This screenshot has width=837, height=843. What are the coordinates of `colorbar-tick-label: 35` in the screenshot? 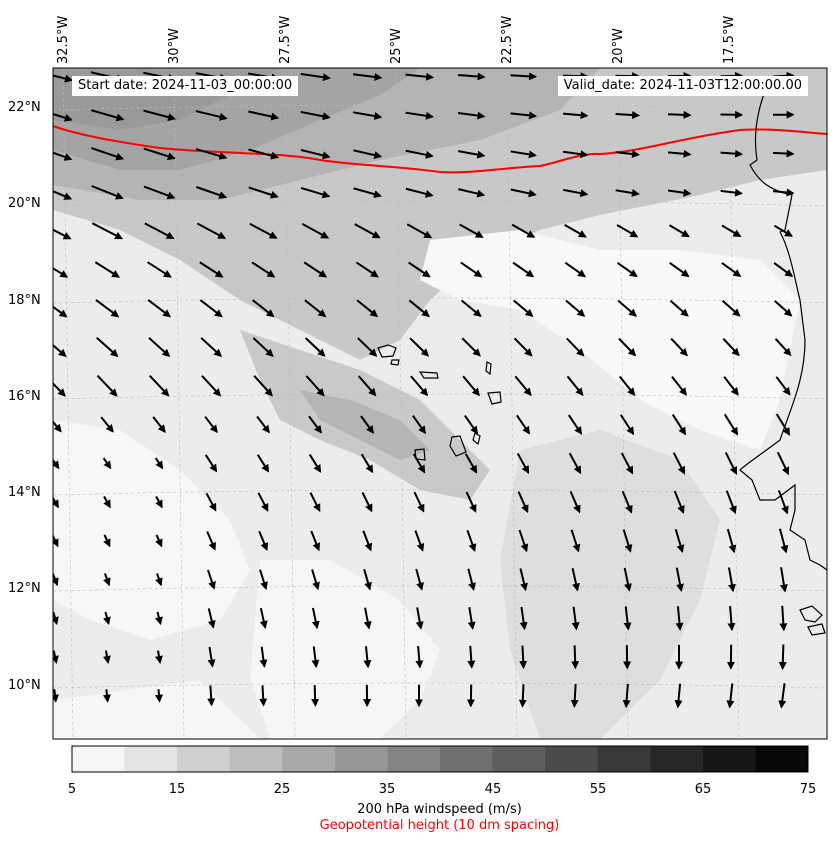 It's located at (387, 789).